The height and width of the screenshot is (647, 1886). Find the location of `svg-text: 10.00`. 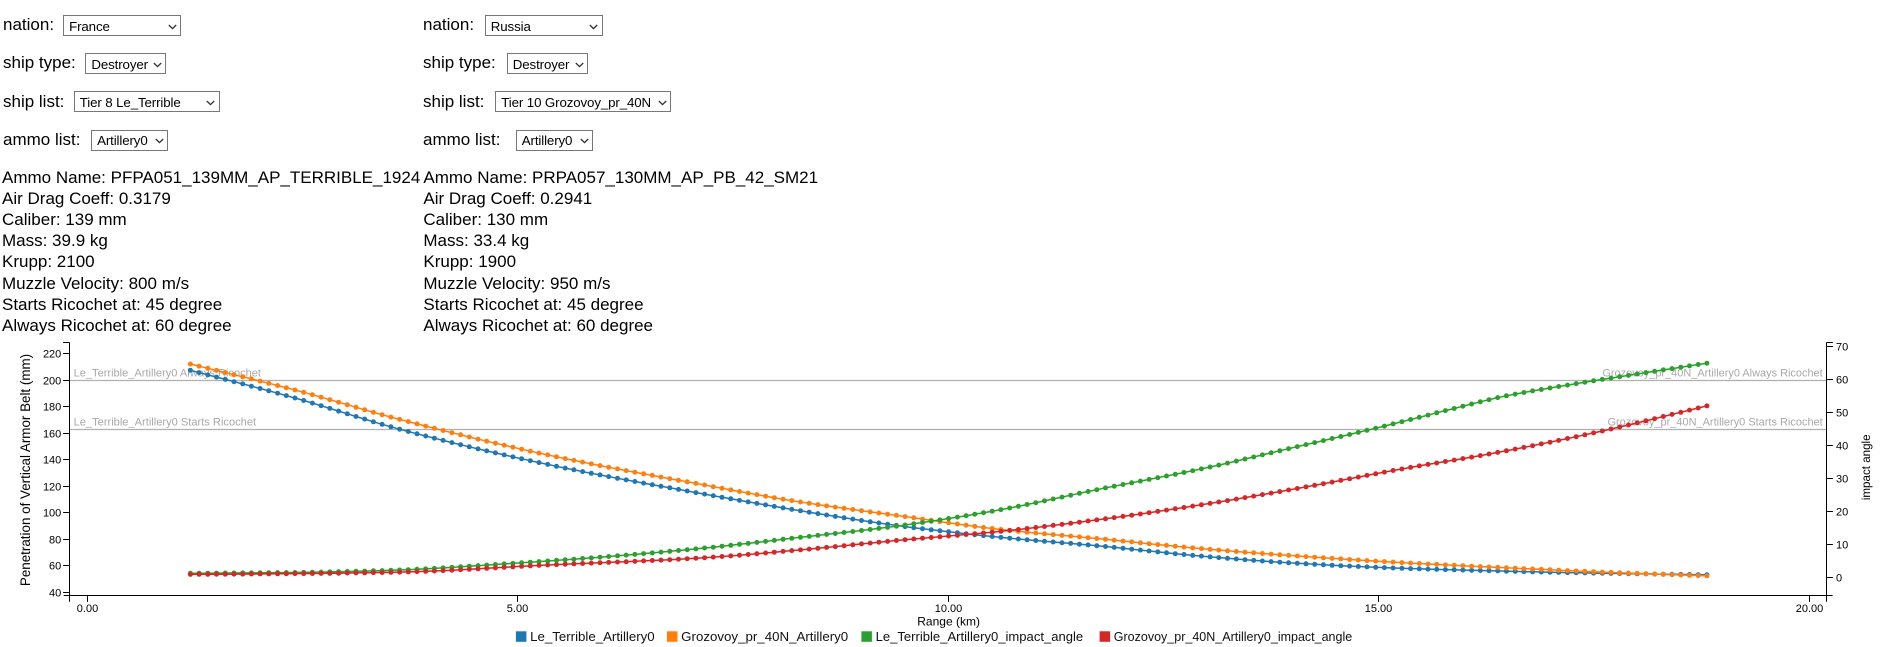

svg-text: 10.00 is located at coordinates (949, 609).